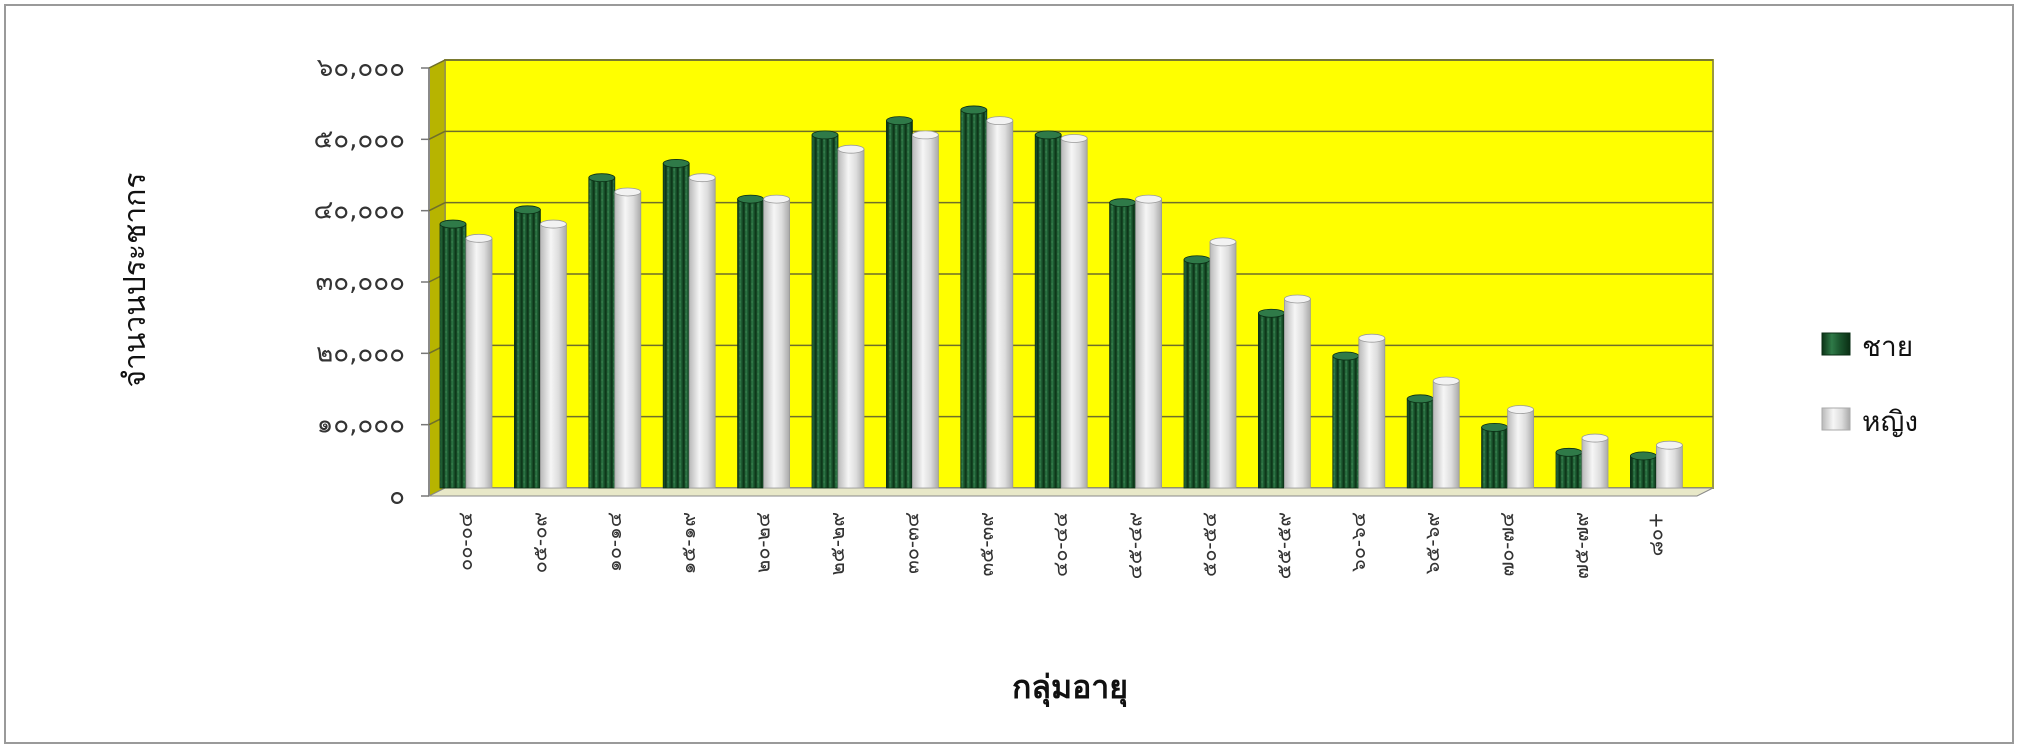 This screenshot has height=750, width=2020. Describe the element at coordinates (1432, 543) in the screenshot. I see `x-tick-label: ๖๕-๖๙` at that location.